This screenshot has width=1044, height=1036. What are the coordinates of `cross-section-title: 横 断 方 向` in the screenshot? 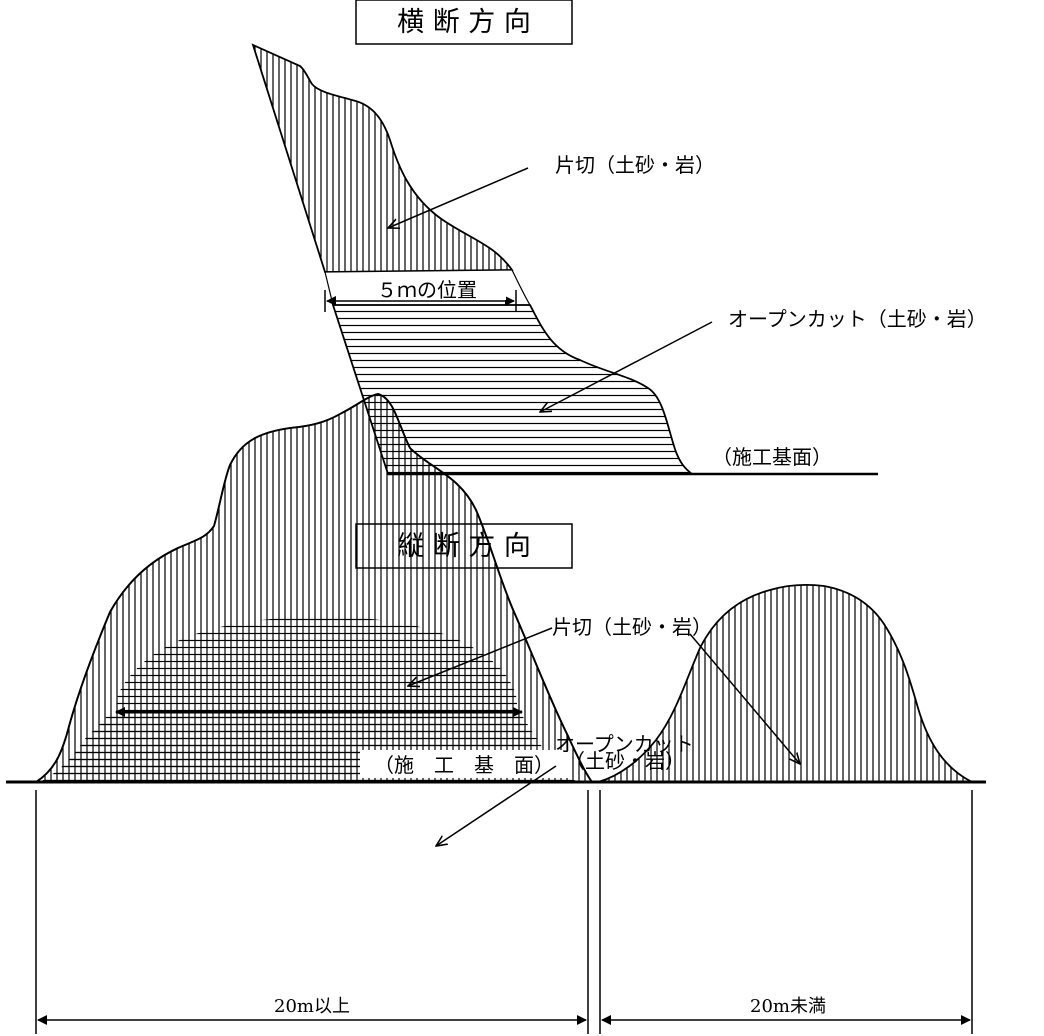 It's located at (464, 22).